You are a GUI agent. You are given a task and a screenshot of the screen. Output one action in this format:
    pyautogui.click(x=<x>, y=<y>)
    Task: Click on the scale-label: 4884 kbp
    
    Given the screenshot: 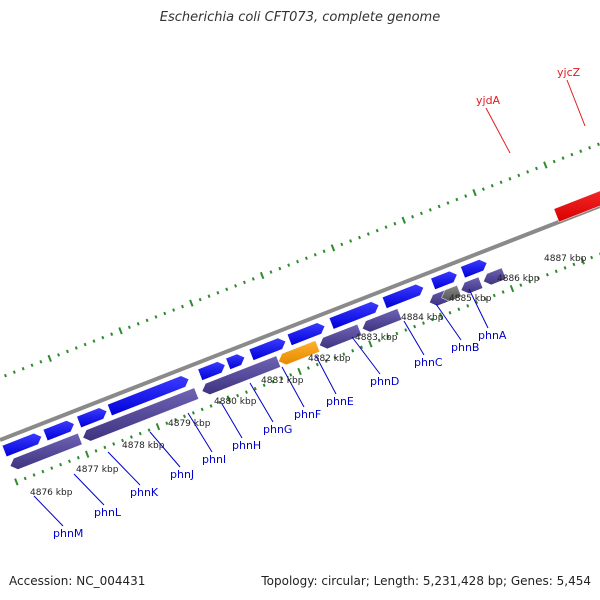 What is the action you would take?
    pyautogui.click(x=422, y=318)
    